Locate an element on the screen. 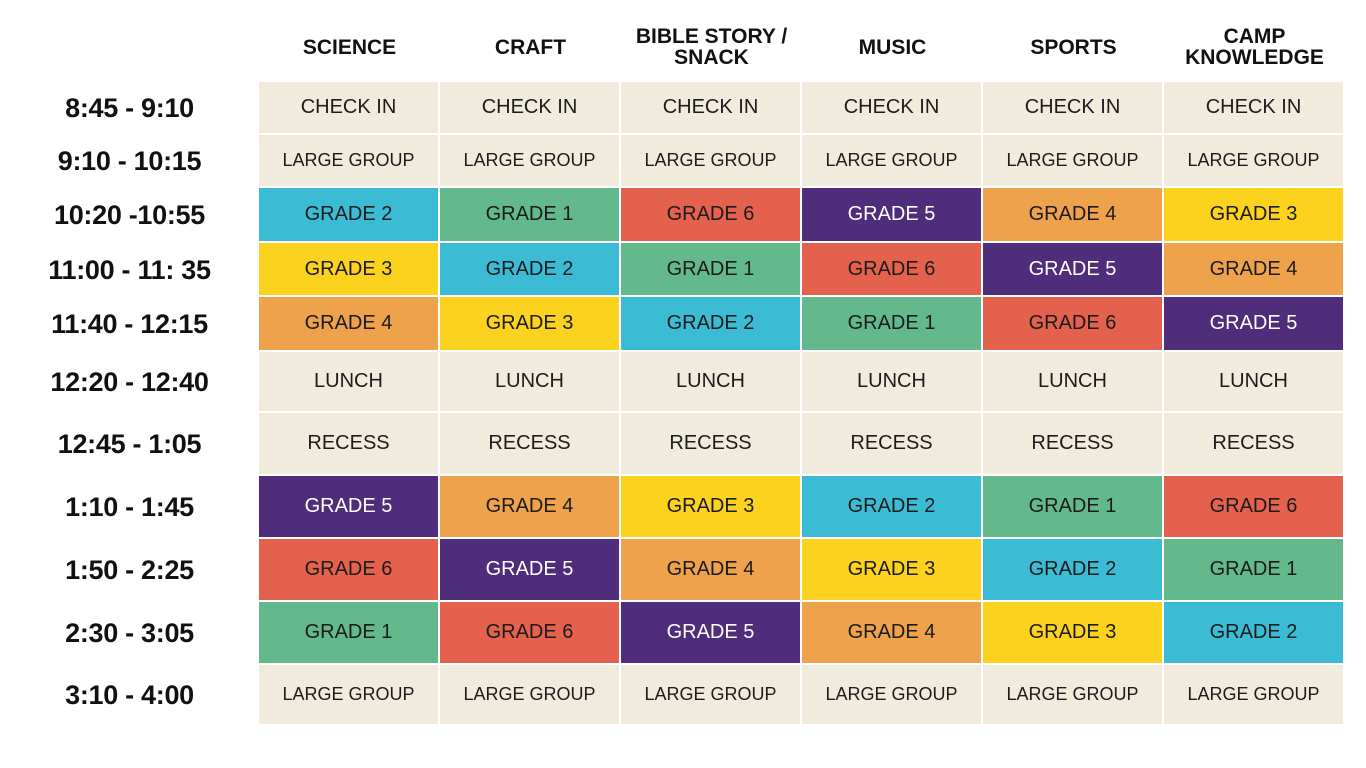 This screenshot has height=768, width=1366. time-slot-label: 1:50 - 2:25 is located at coordinates (129, 570).